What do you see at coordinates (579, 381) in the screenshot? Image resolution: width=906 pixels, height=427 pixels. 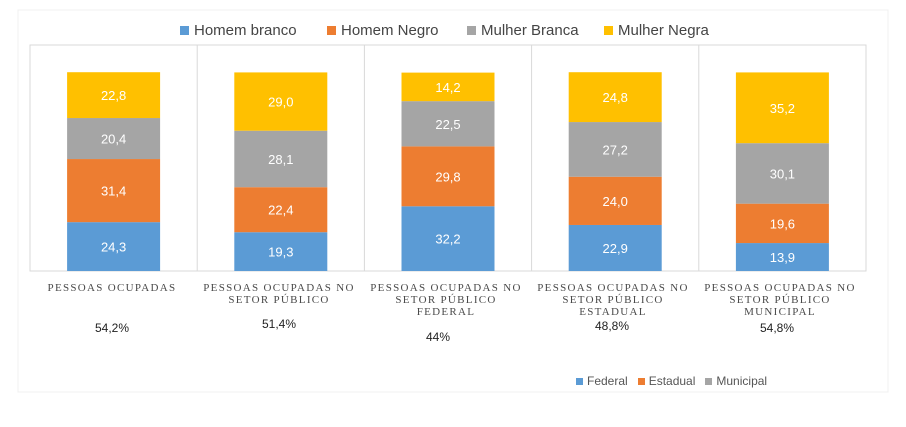 I see `bottom-legend-swatch-federal` at bounding box center [579, 381].